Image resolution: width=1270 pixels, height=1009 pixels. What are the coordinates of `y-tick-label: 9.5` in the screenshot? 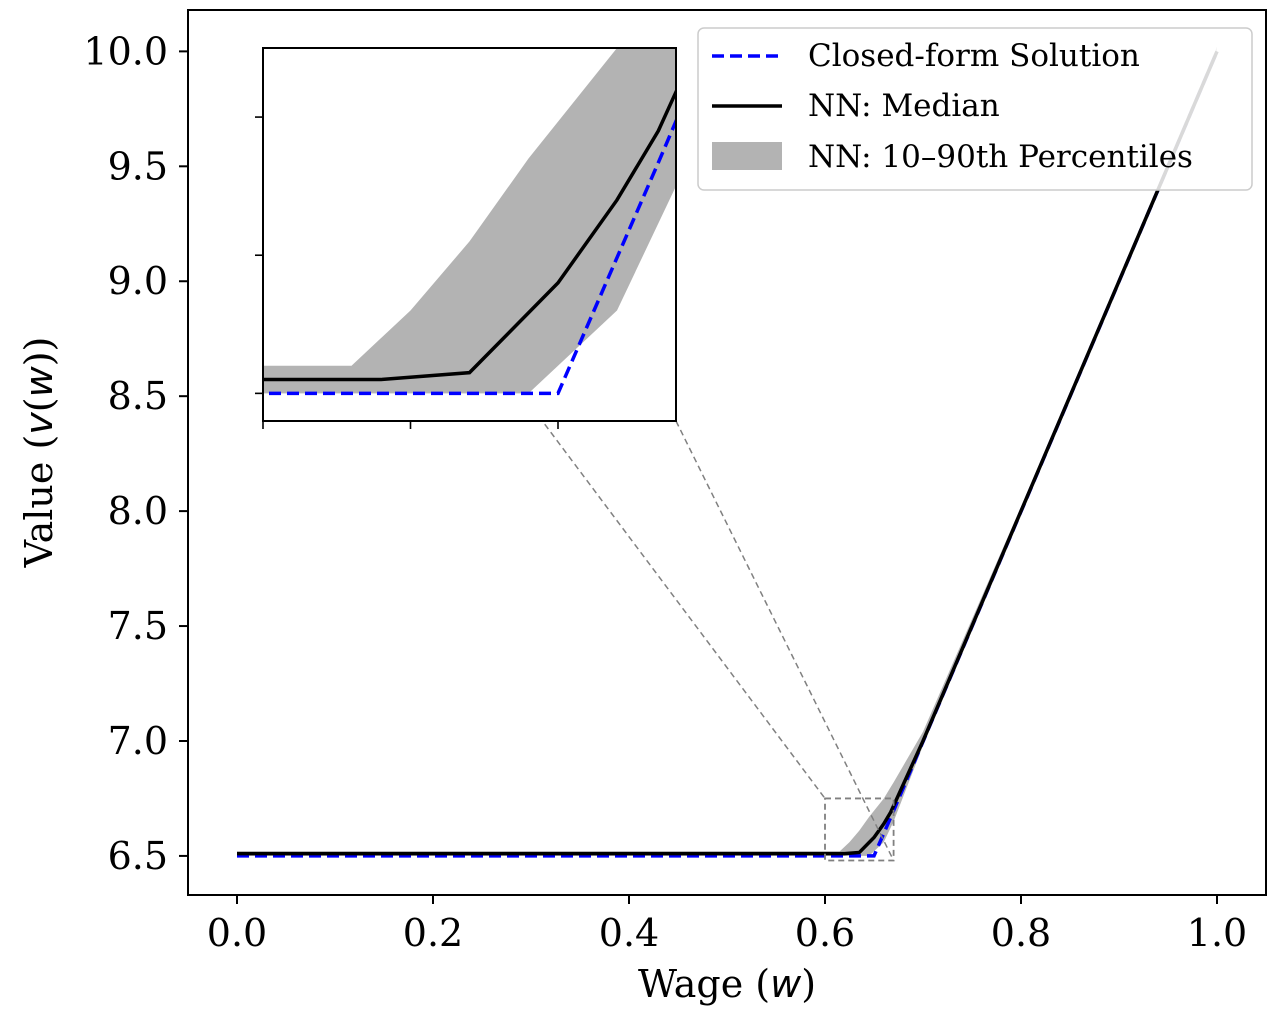 It's located at (138, 166).